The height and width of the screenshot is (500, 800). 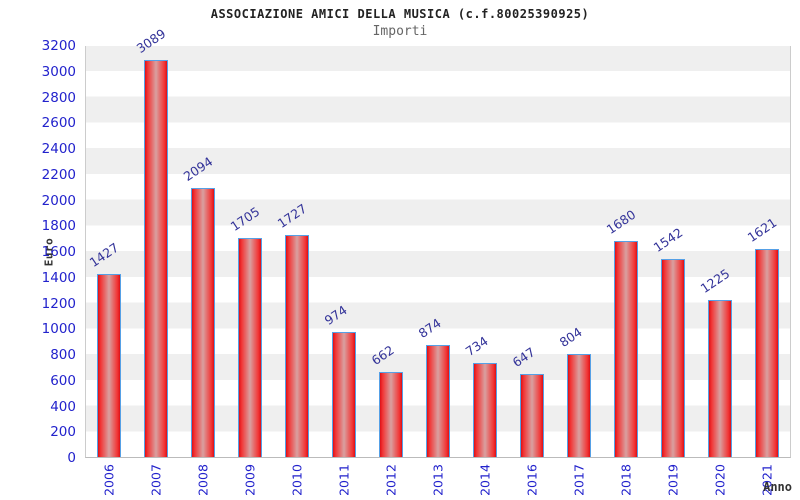 I want to click on y-tick-label-200: 200, so click(x=63, y=432).